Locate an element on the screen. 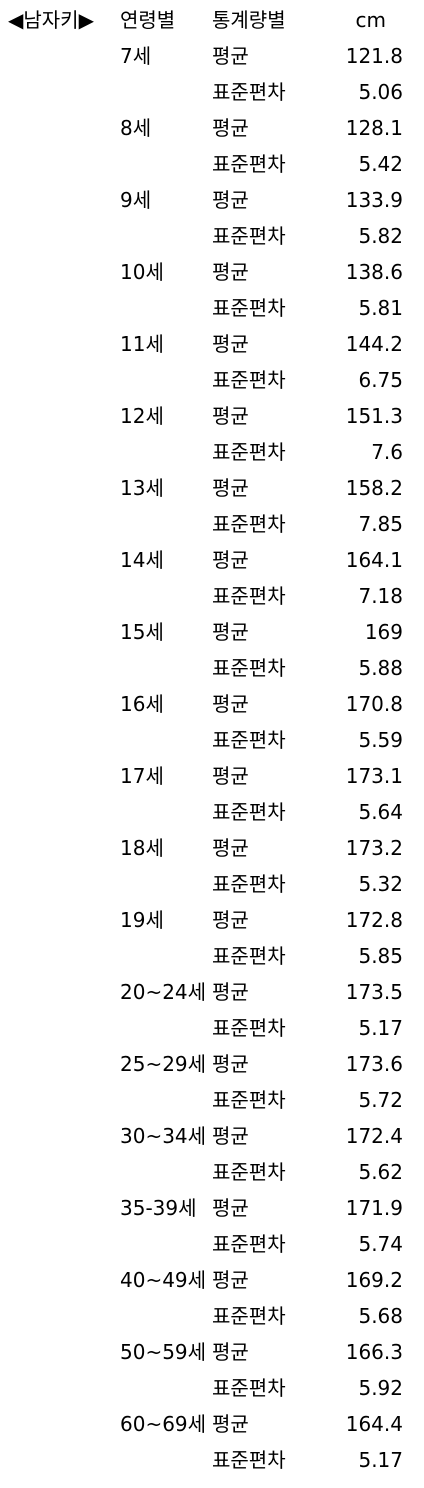  mean-value-cell: 169.2 is located at coordinates (374, 1280).